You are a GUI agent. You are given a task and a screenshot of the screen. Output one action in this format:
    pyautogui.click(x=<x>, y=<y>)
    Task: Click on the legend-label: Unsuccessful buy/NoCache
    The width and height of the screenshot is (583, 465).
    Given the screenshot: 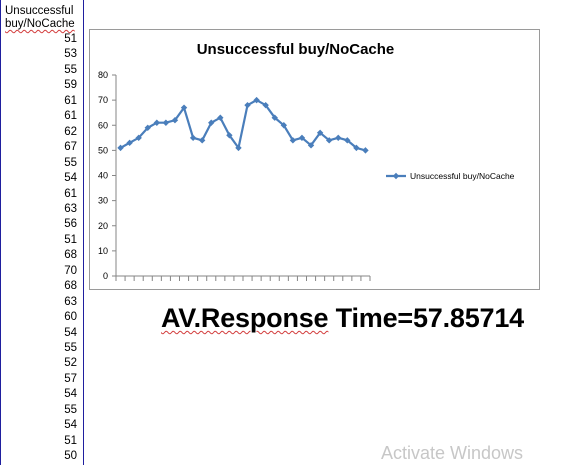 What is the action you would take?
    pyautogui.click(x=462, y=176)
    